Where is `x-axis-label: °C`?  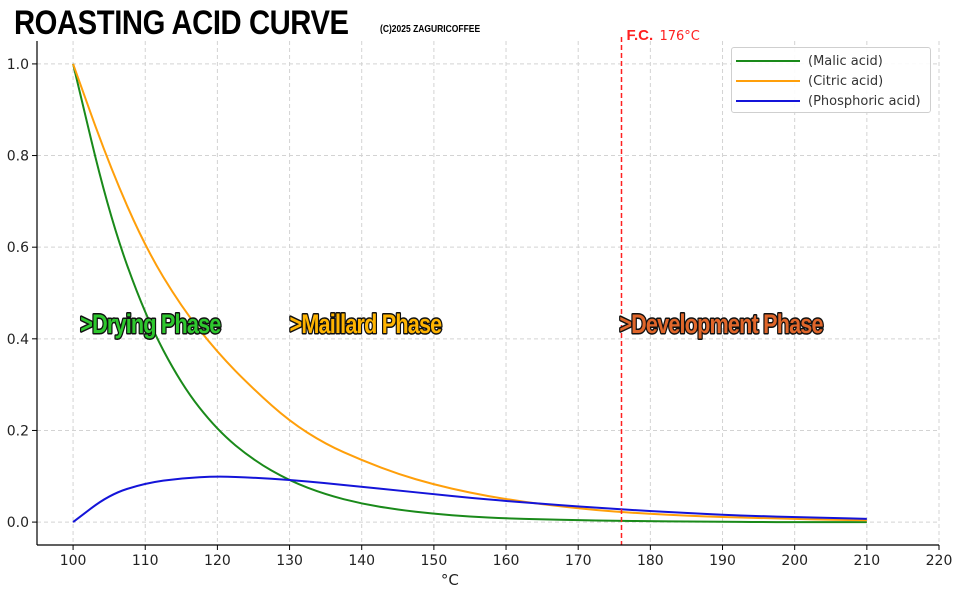
x-axis-label: °C is located at coordinates (450, 580).